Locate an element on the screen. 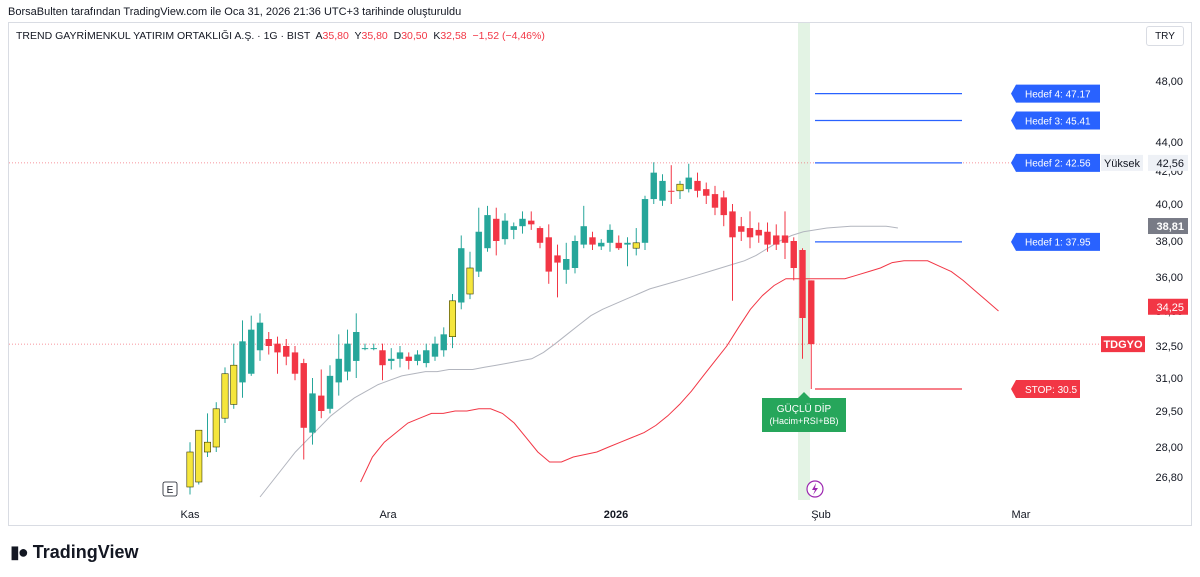  stop-label: STOP: 30.5 is located at coordinates (1051, 390).